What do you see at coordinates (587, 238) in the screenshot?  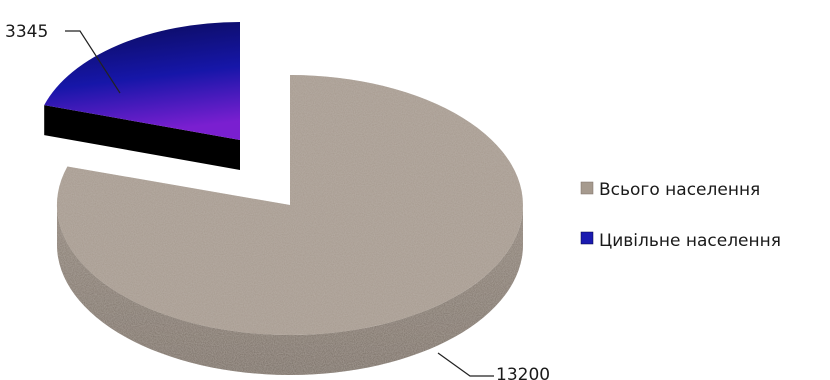 I see `legend-swatch-tsyvilne-naselennia` at bounding box center [587, 238].